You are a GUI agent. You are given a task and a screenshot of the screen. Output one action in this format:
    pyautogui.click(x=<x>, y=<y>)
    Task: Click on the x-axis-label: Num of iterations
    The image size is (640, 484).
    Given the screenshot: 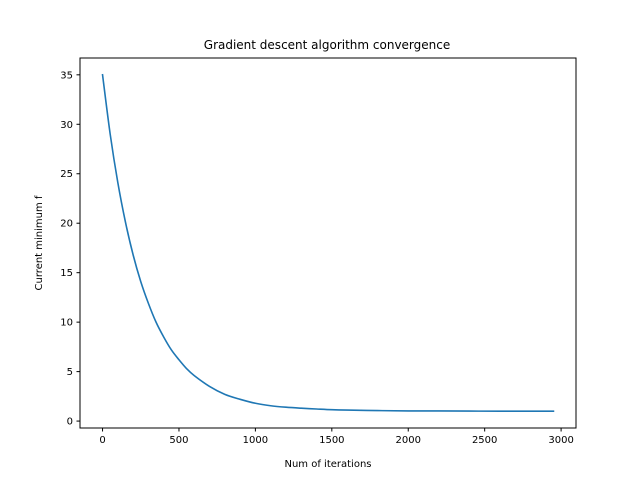 What is the action you would take?
    pyautogui.click(x=327, y=464)
    